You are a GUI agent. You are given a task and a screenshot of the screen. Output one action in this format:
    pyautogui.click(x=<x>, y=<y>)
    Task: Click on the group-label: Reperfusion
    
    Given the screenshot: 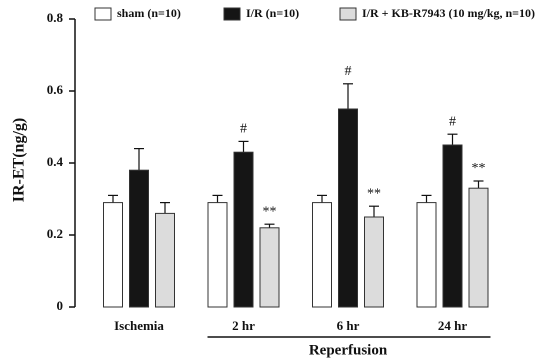 What is the action you would take?
    pyautogui.click(x=348, y=350)
    